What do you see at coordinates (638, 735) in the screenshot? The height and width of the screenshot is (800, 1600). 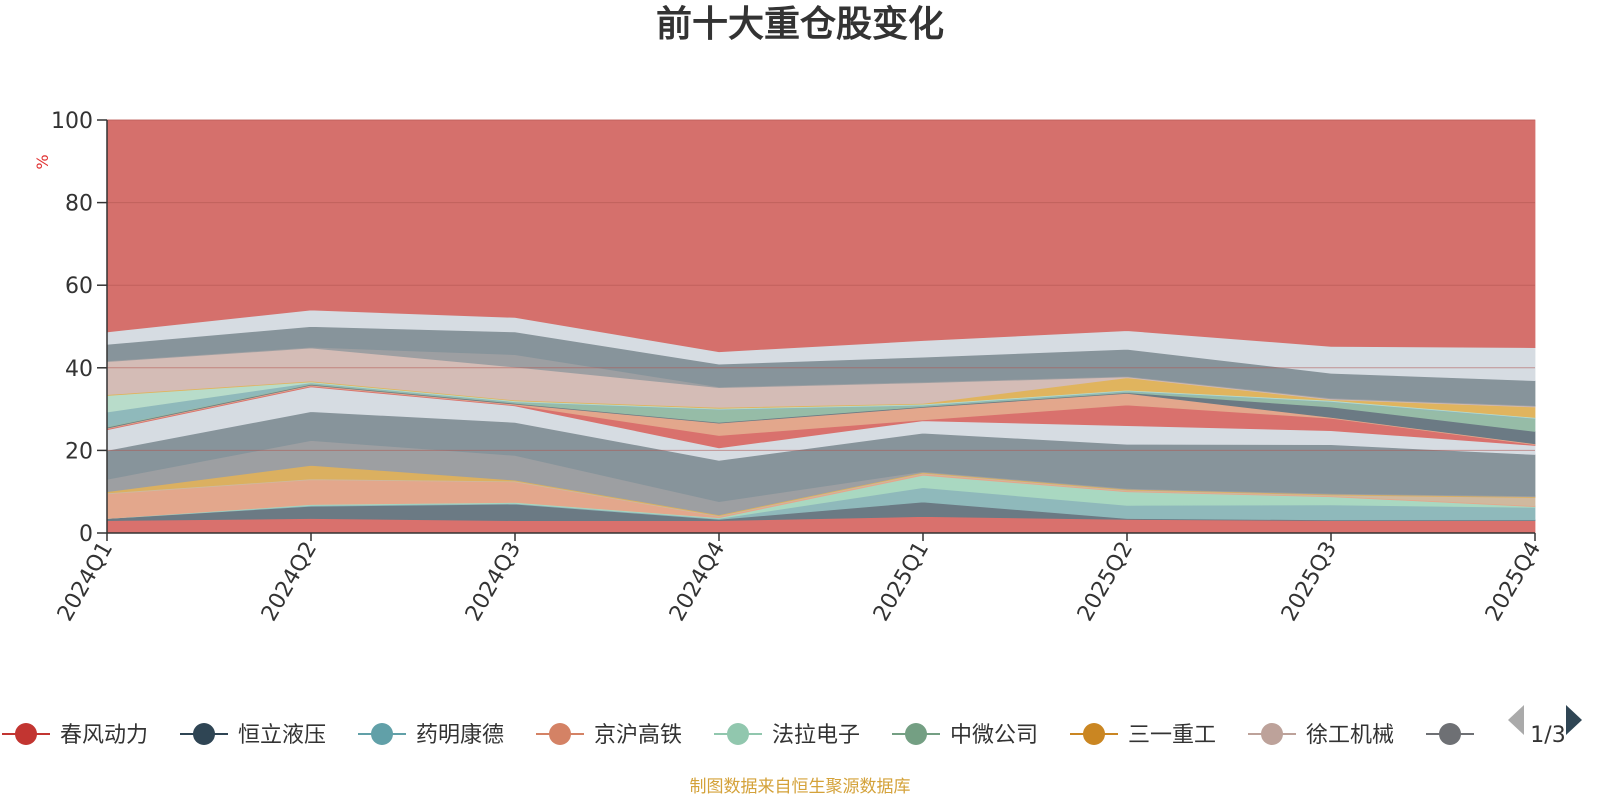 I see `legend-label: 京沪高铁` at bounding box center [638, 735].